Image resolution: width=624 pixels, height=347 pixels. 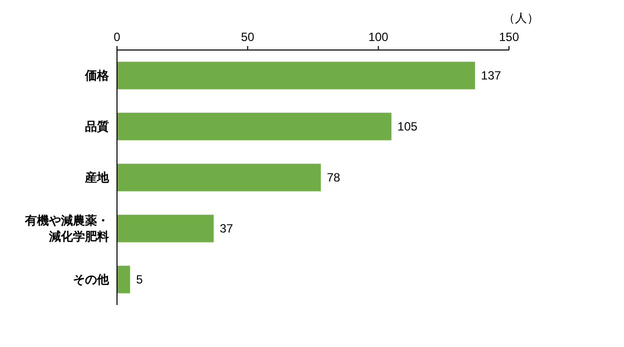 I want to click on x-tick-label: 100, so click(x=378, y=37).